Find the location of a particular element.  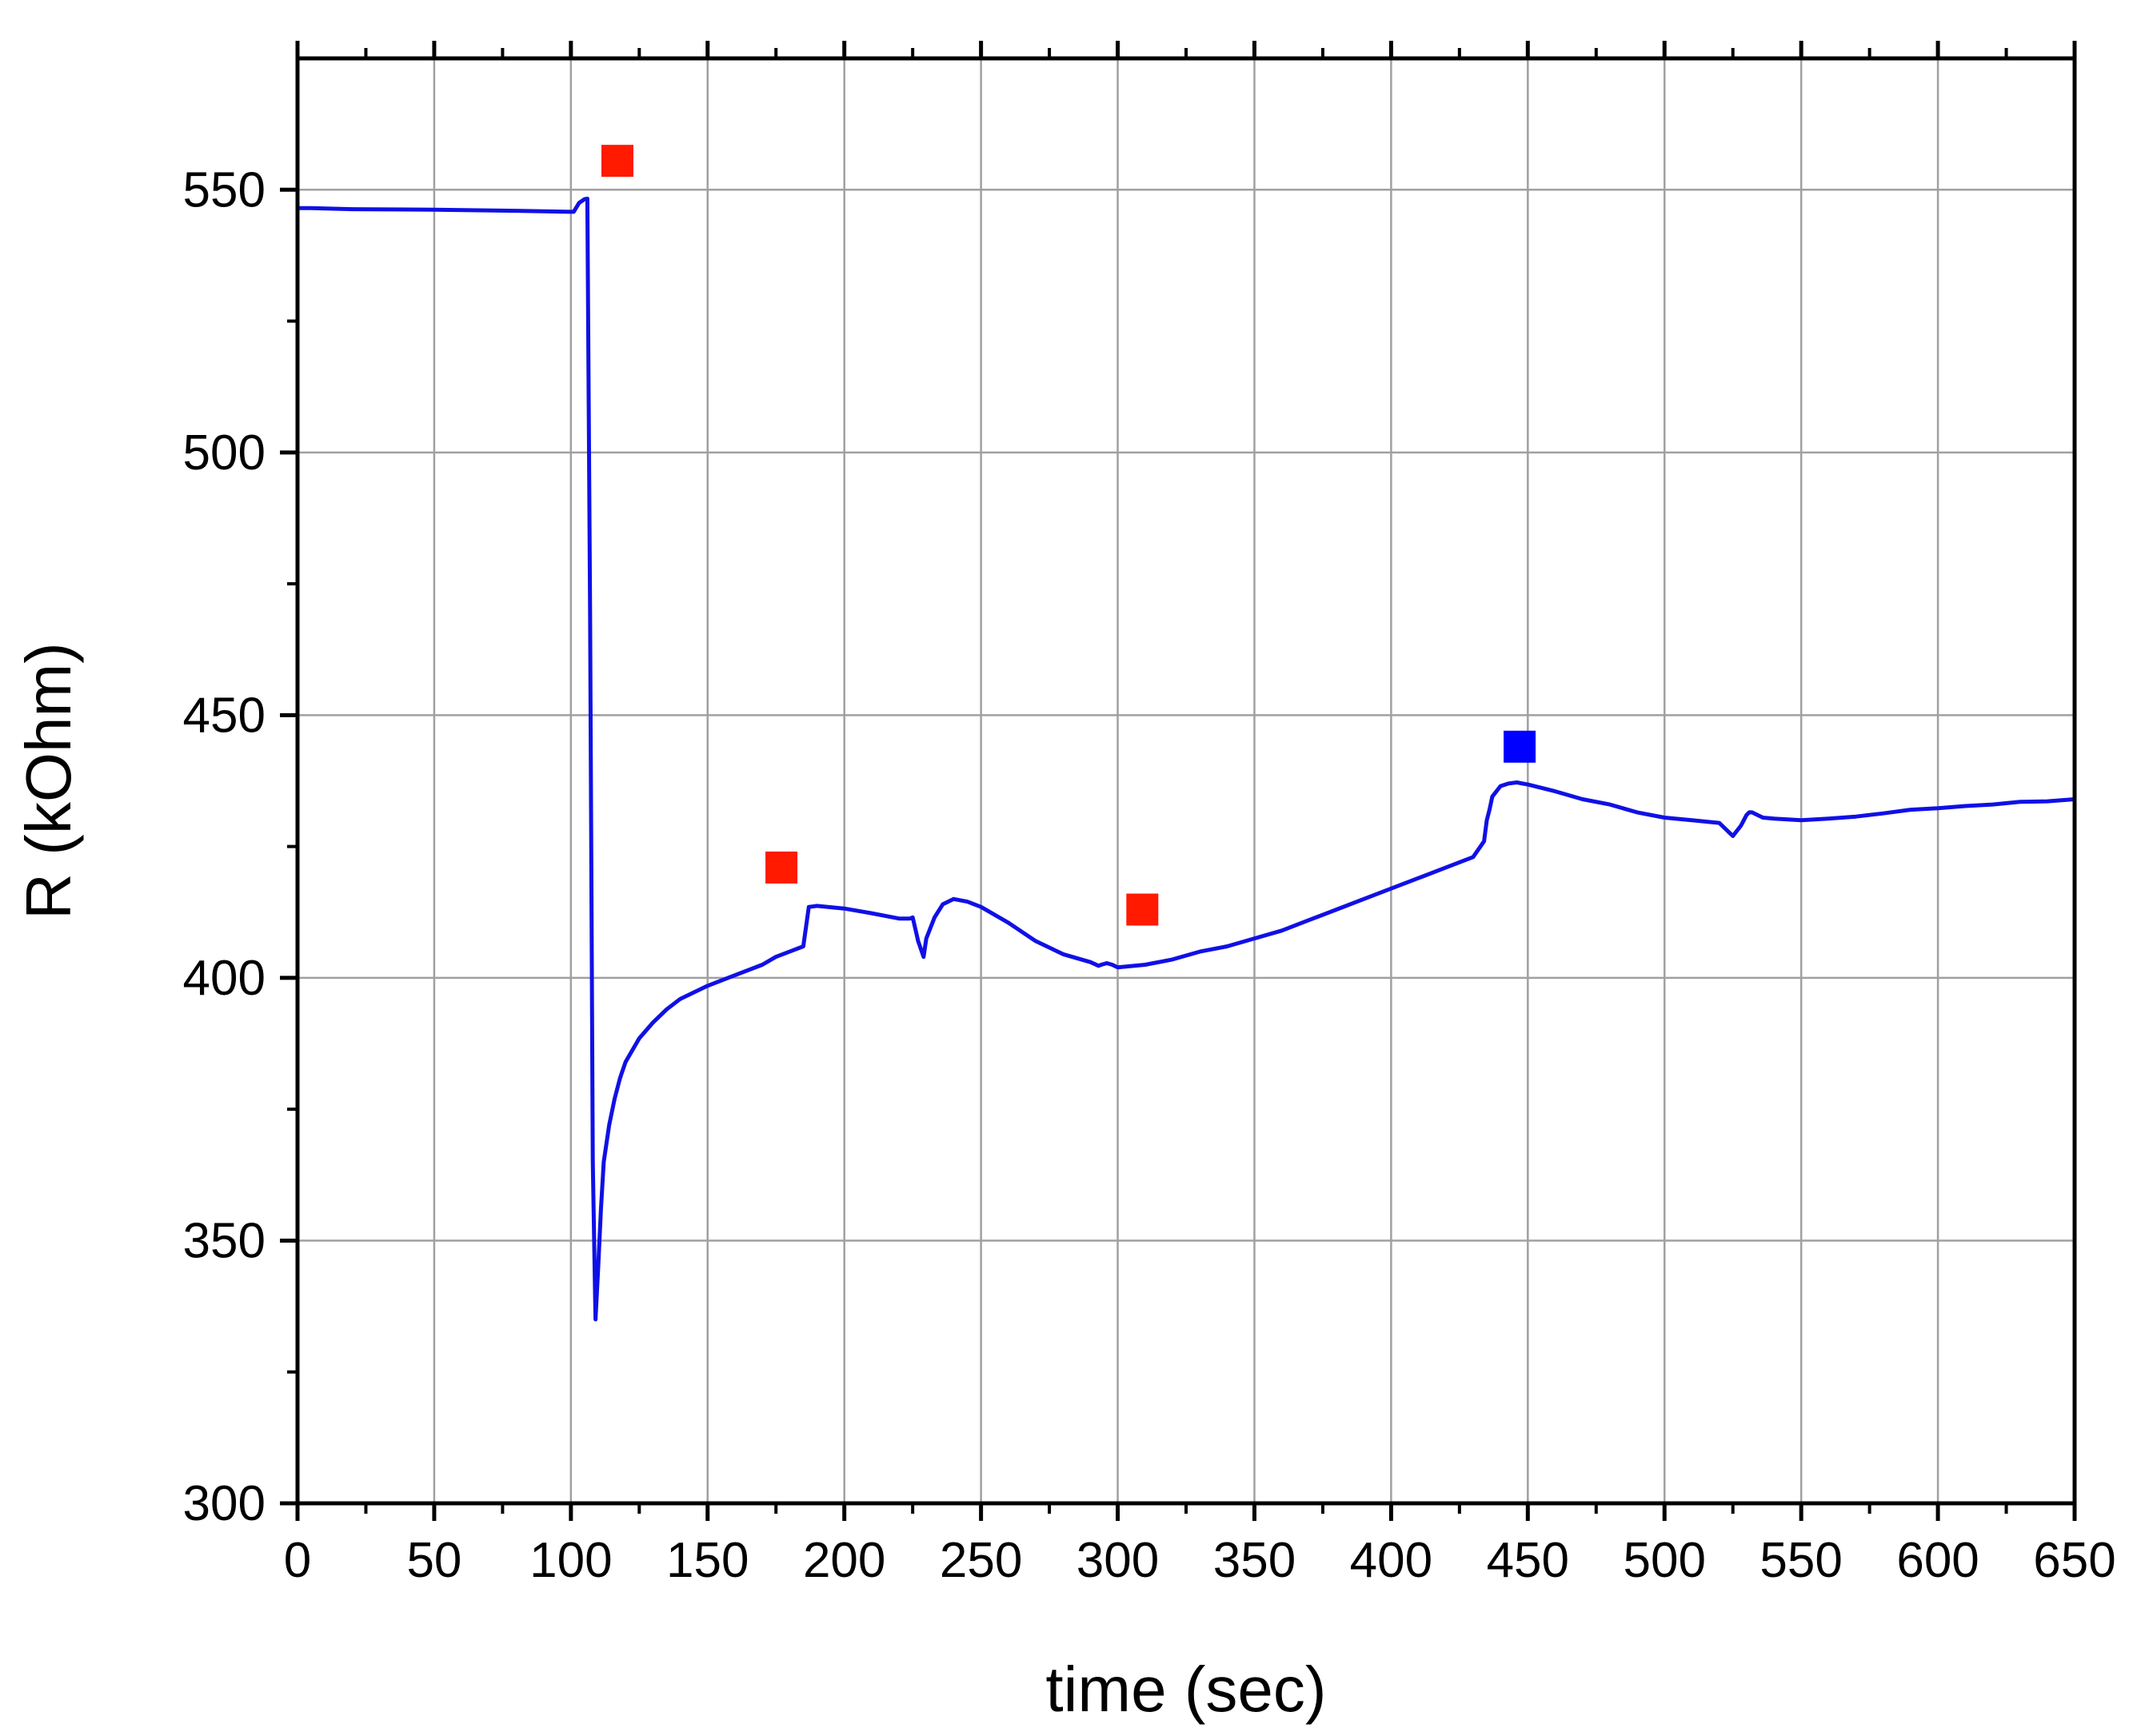

y-tick-labels: 300 350 400 450 500 550 is located at coordinates (224, 846).